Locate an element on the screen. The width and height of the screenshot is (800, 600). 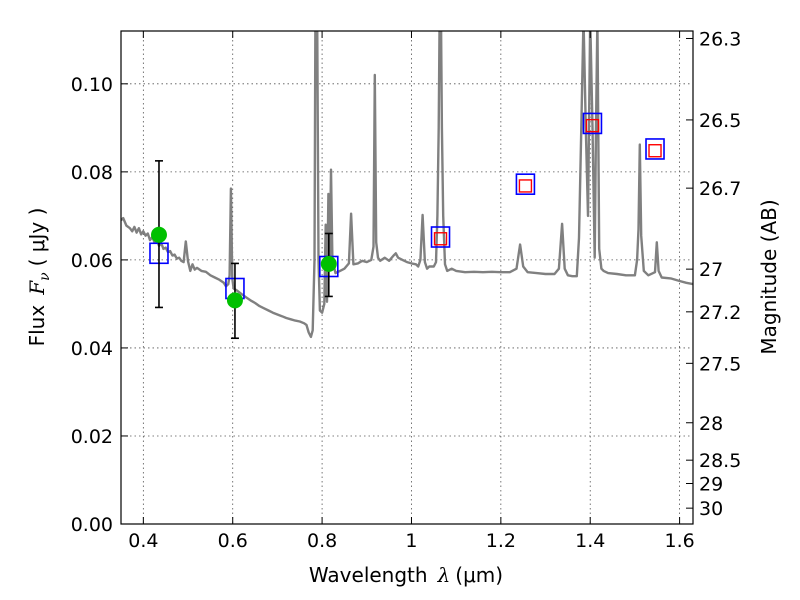
y-tick-label: 0.08 is located at coordinates (92, 173).